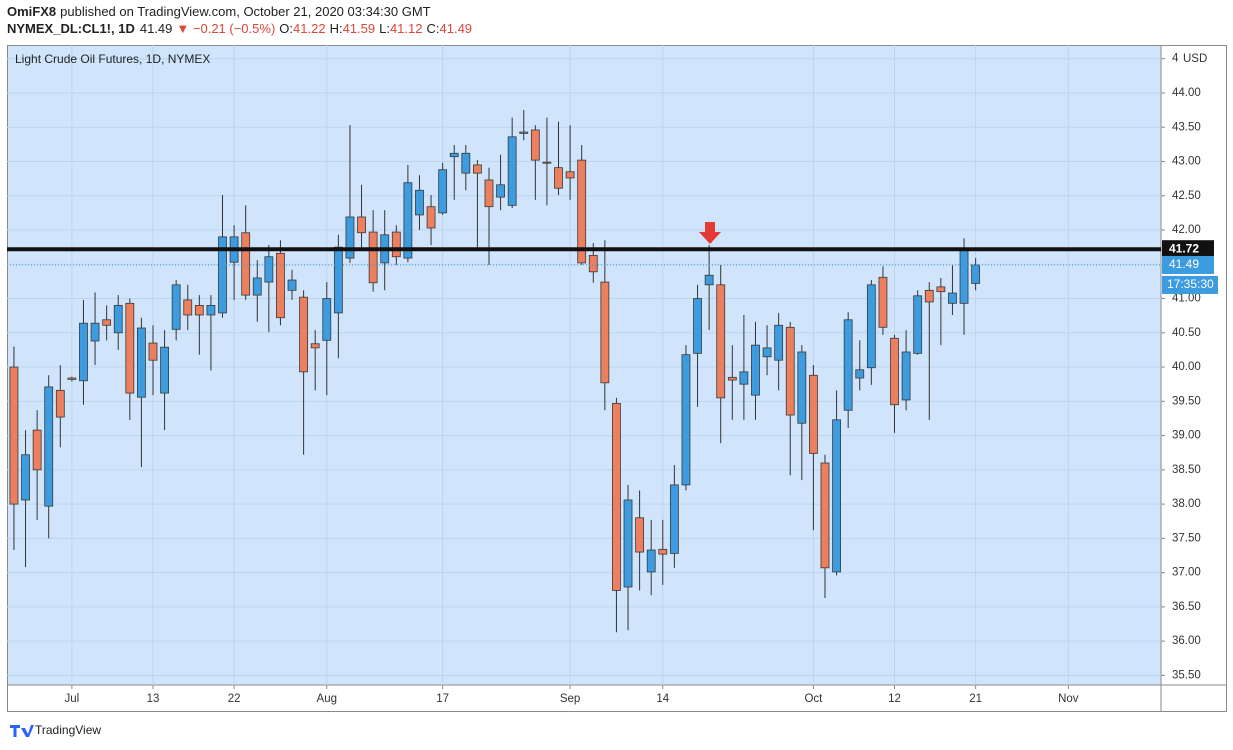 The image size is (1233, 750). Describe the element at coordinates (1184, 264) in the screenshot. I see `last-price-label: 41.49` at that location.